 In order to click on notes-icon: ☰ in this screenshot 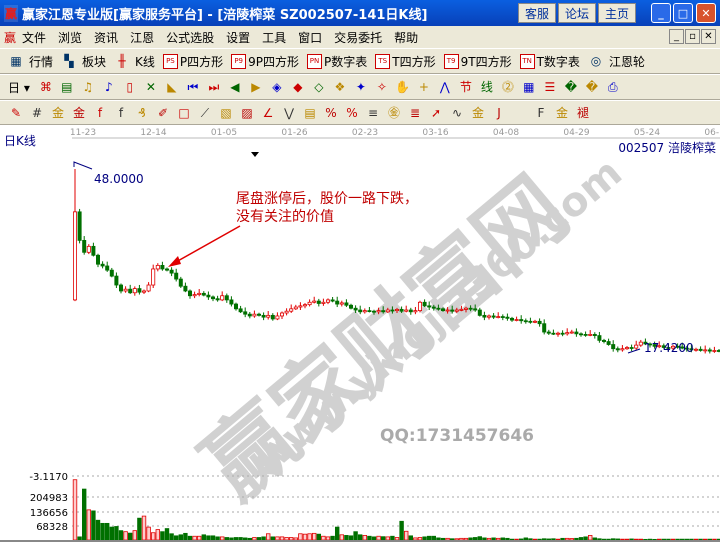, I will do `click(550, 87)`.